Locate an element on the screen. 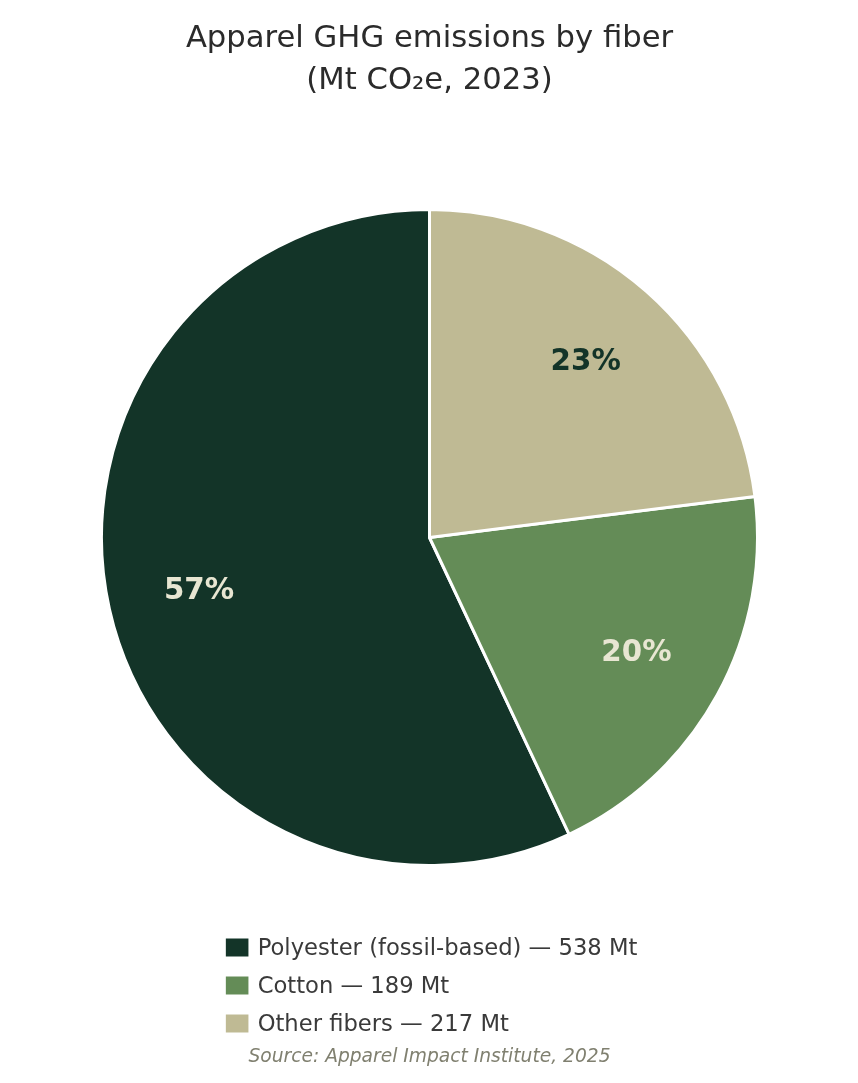  chart-title: Apparel GHG emissions by fiber (Mt CO₂e, 2023) is located at coordinates (429, 57).